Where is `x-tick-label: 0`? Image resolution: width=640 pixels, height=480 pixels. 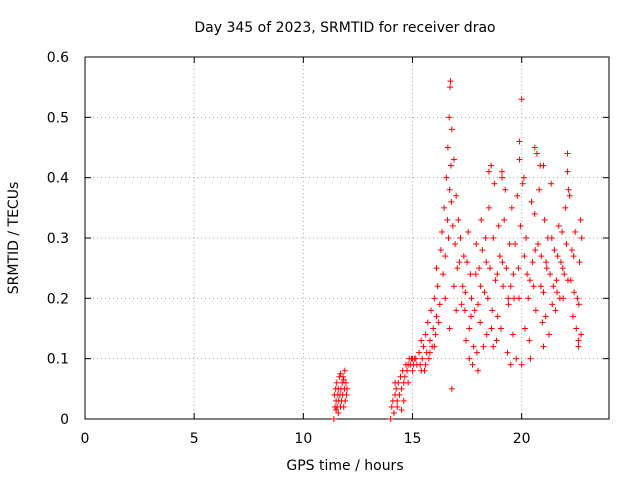 x-tick-label: 0 is located at coordinates (85, 439).